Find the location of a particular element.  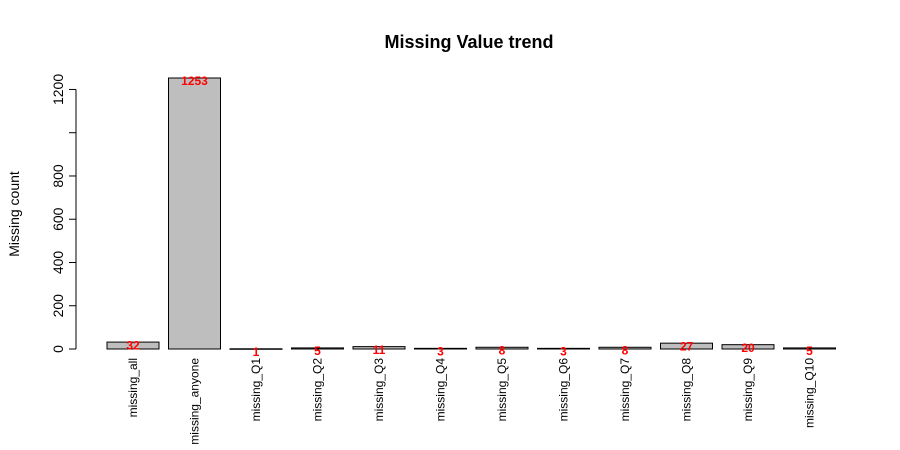

y-tick-label: 0 is located at coordinates (58, 349).